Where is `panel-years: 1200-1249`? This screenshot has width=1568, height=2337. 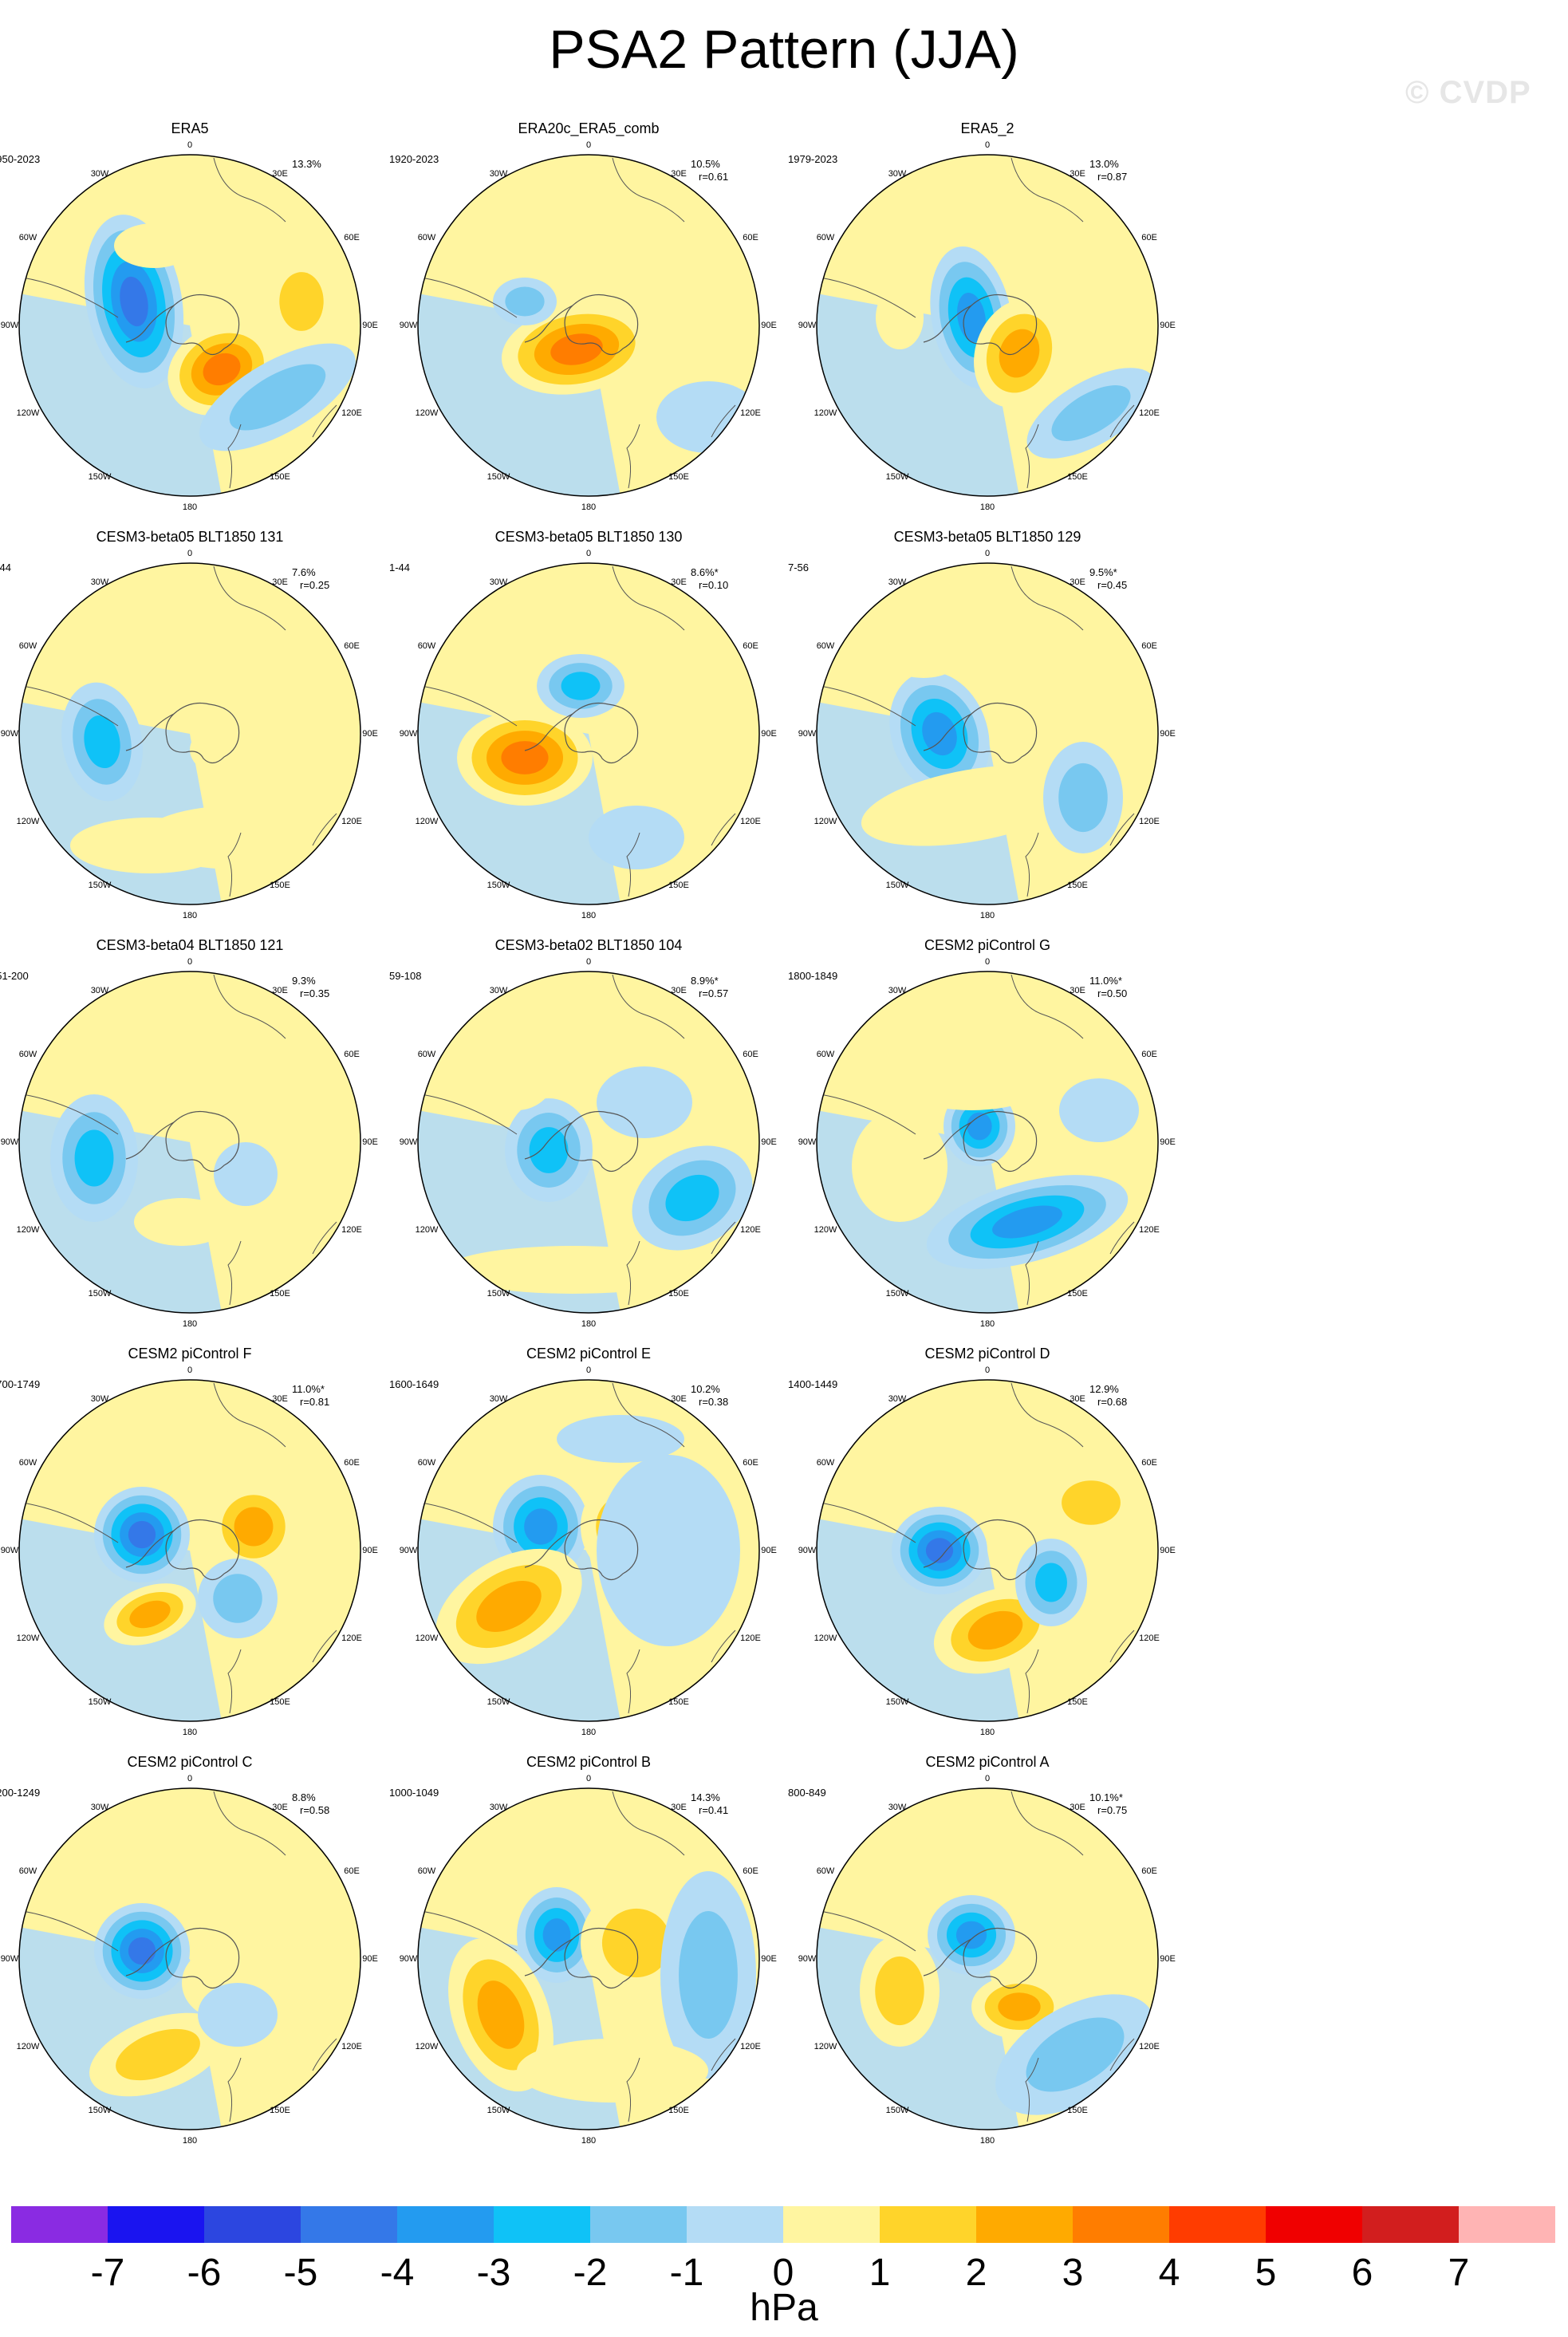 panel-years: 1200-1249 is located at coordinates (20, 1793).